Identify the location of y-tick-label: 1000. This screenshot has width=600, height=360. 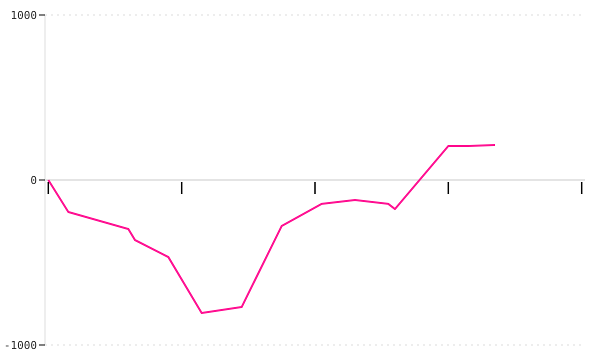
(23, 15).